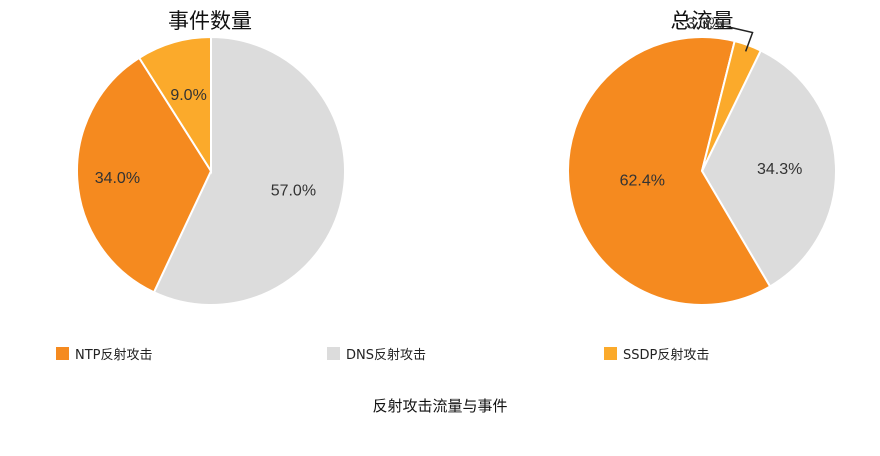 The width and height of the screenshot is (880, 456). I want to click on legend-item-ssdp: SSDP反射攻击, so click(656, 353).